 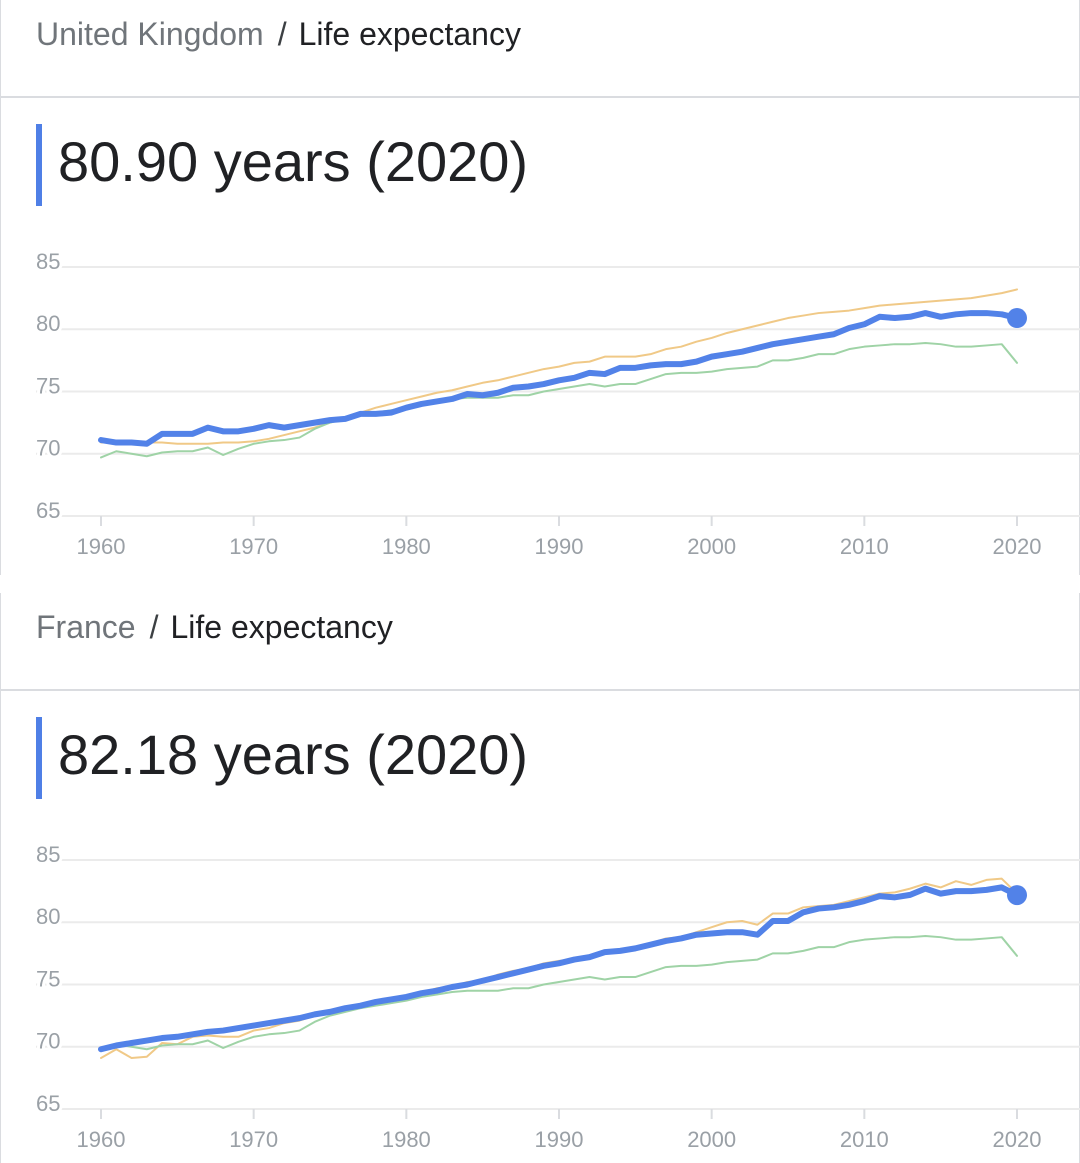 What do you see at coordinates (293, 754) in the screenshot?
I see `headline: 82.18 years (2020)` at bounding box center [293, 754].